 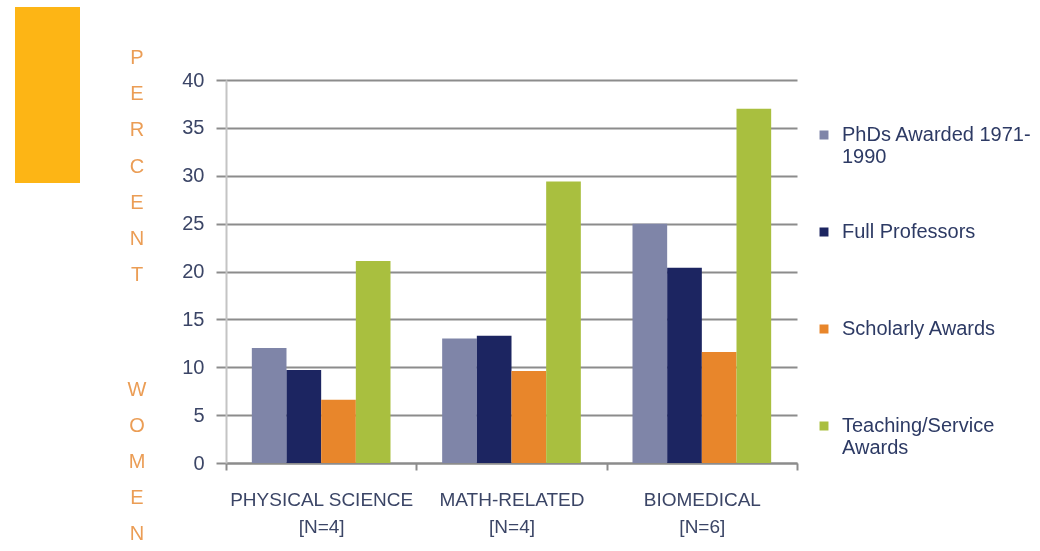 What do you see at coordinates (199, 414) in the screenshot?
I see `y-tick-label: 5` at bounding box center [199, 414].